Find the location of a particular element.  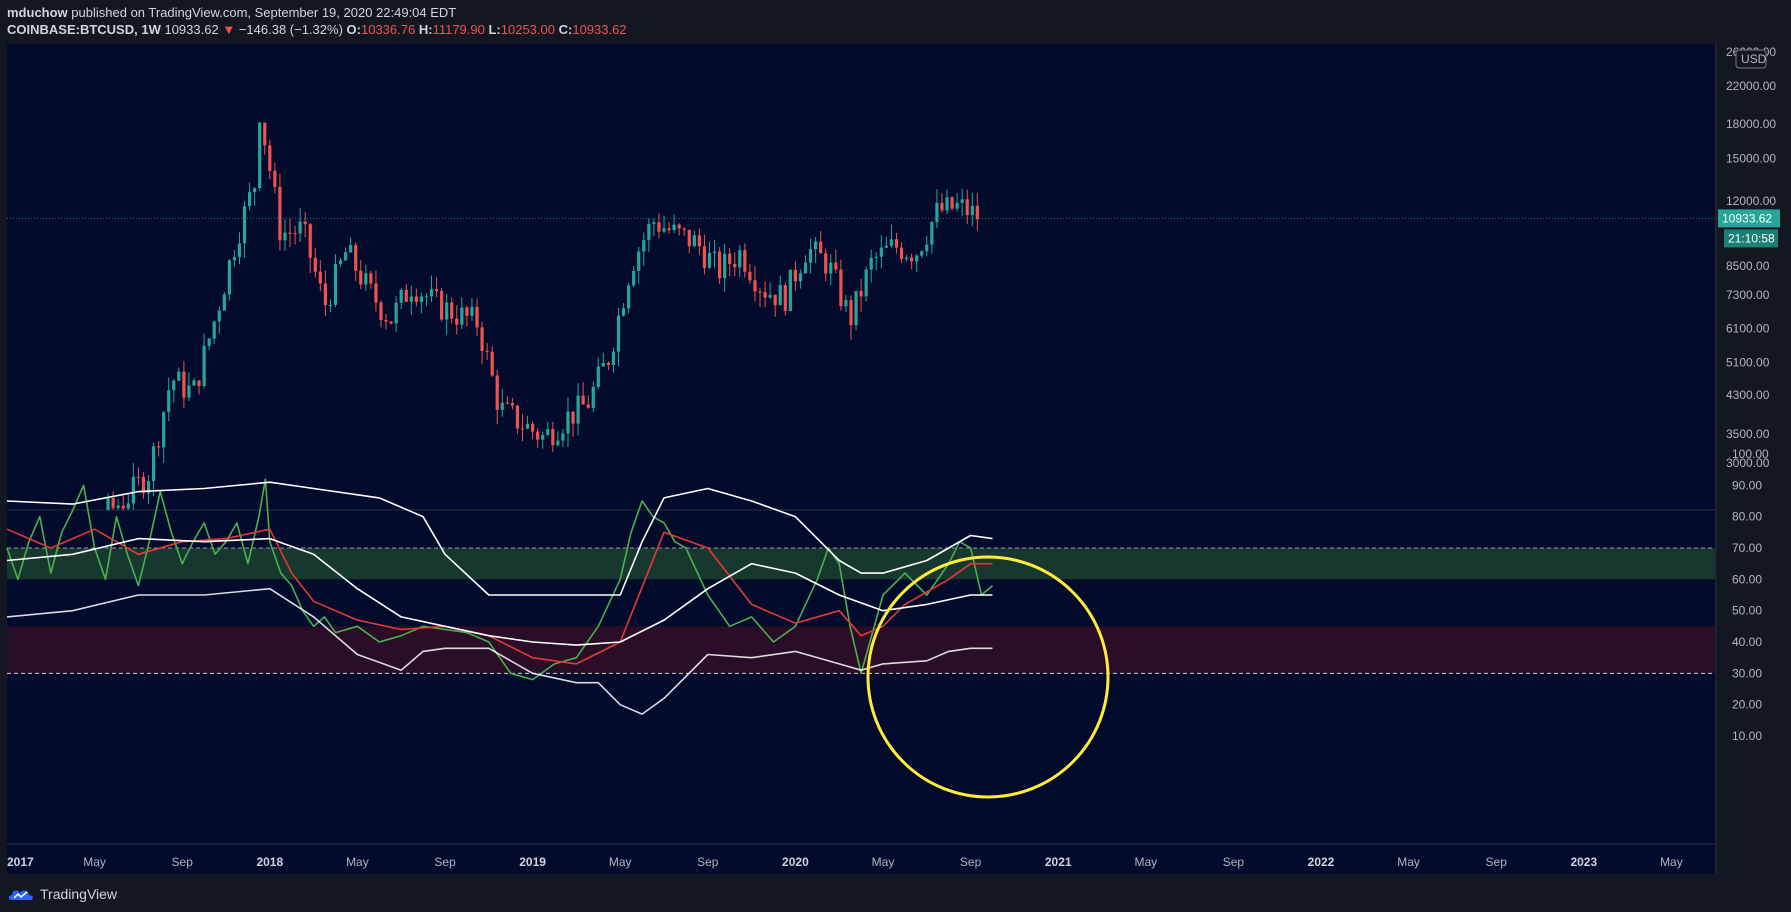

tradingview-logo: TradingView is located at coordinates (62, 894).